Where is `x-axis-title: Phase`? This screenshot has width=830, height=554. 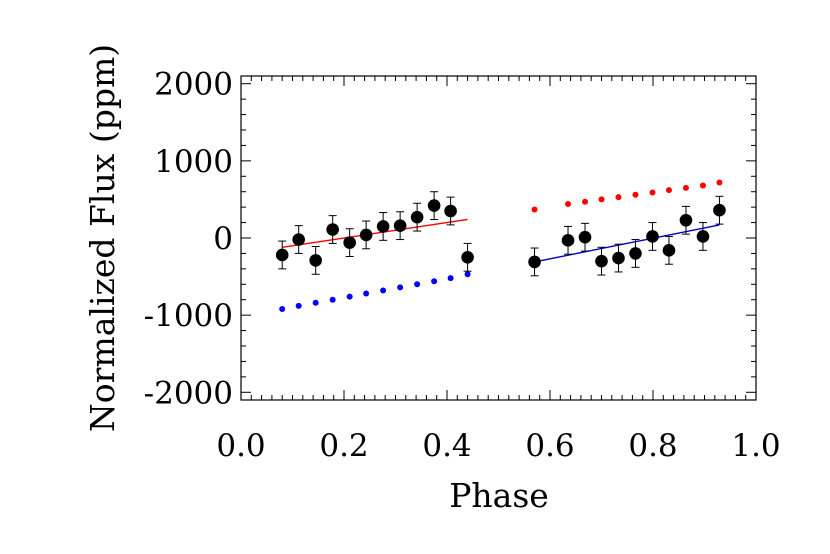
x-axis-title: Phase is located at coordinates (499, 495).